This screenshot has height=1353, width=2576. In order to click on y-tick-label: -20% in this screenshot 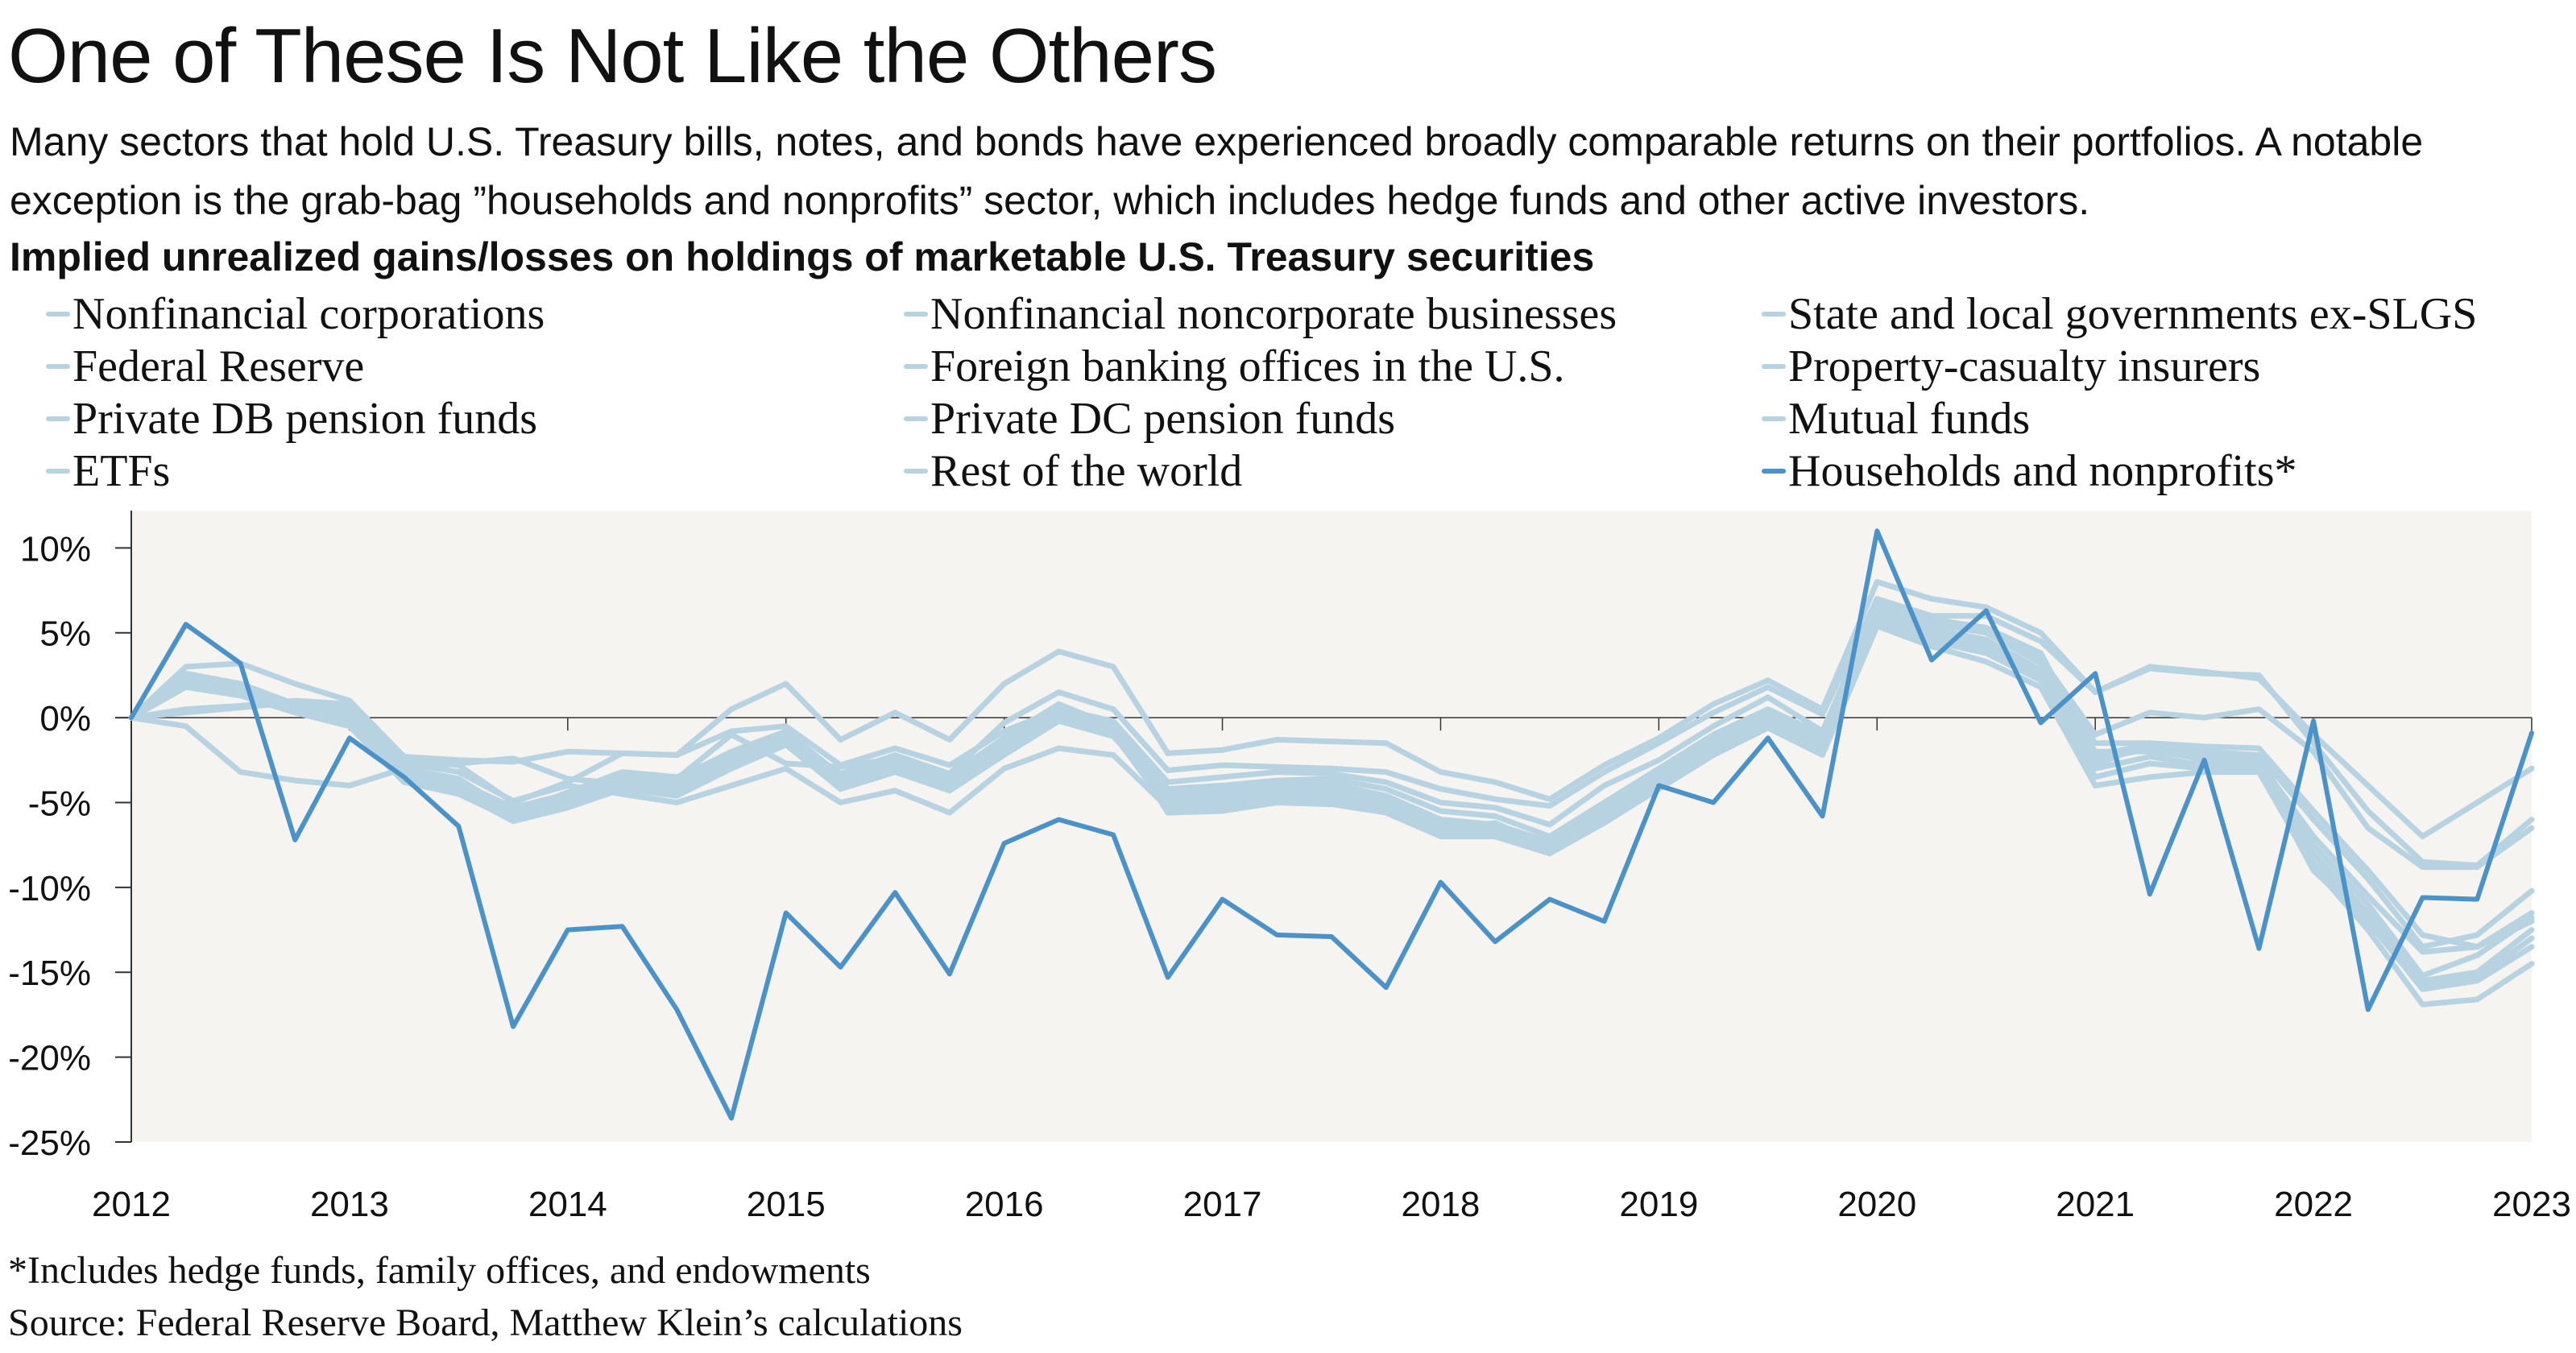, I will do `click(49, 1058)`.